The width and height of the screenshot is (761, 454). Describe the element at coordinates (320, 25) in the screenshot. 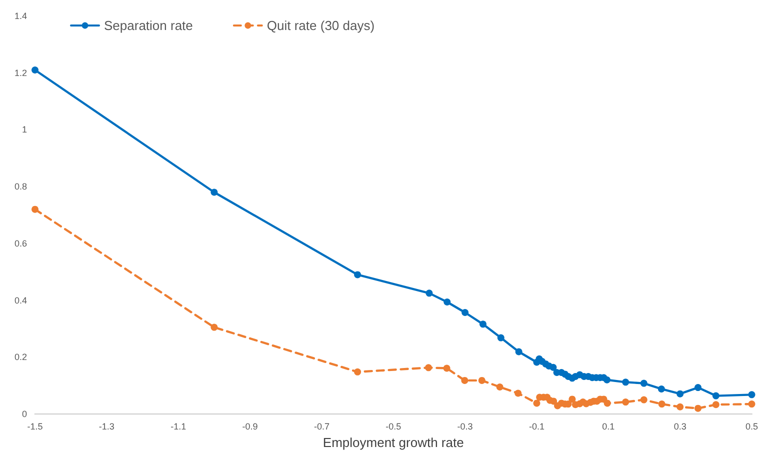

I see `legend-label: Quit rate (30 days)` at that location.